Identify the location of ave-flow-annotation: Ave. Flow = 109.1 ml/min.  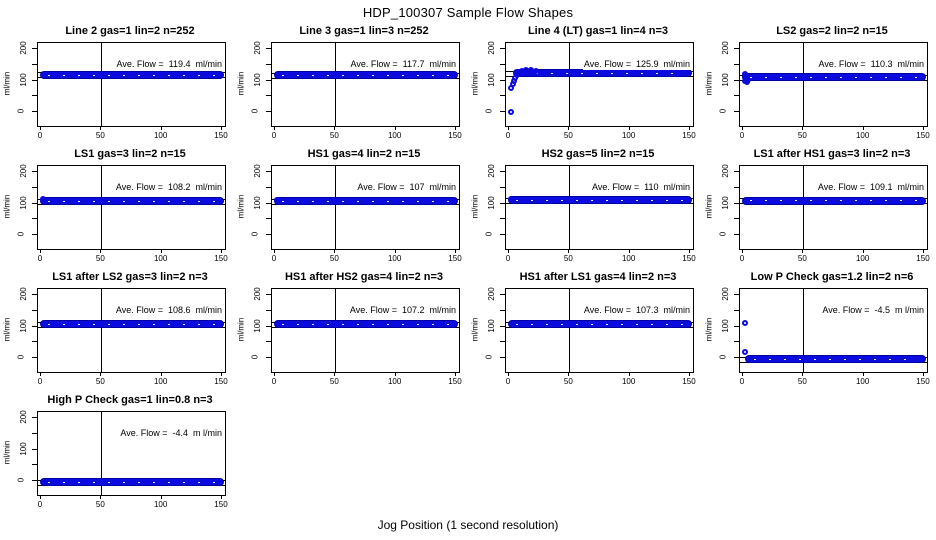
(870, 188).